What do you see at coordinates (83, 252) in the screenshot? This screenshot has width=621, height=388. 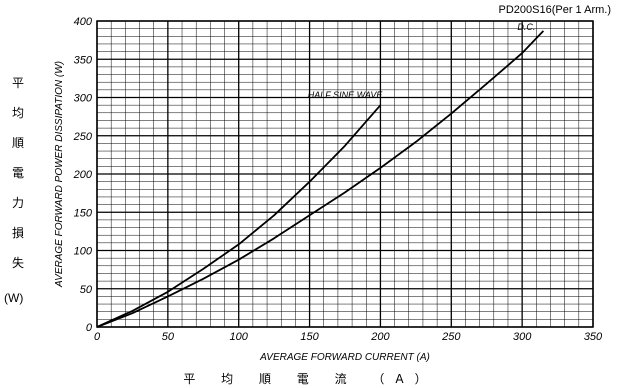 I see `y-tick-label: 100` at bounding box center [83, 252].